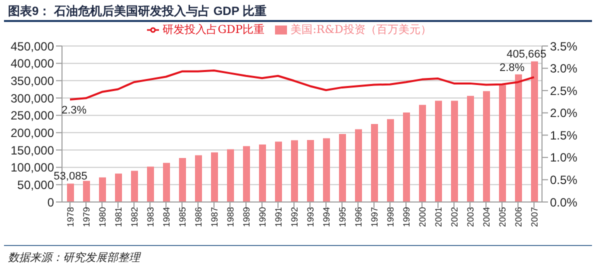 Image resolution: width=596 pixels, height=268 pixels. Describe the element at coordinates (422, 217) in the screenshot. I see `x-tick-label: 2000` at that location.